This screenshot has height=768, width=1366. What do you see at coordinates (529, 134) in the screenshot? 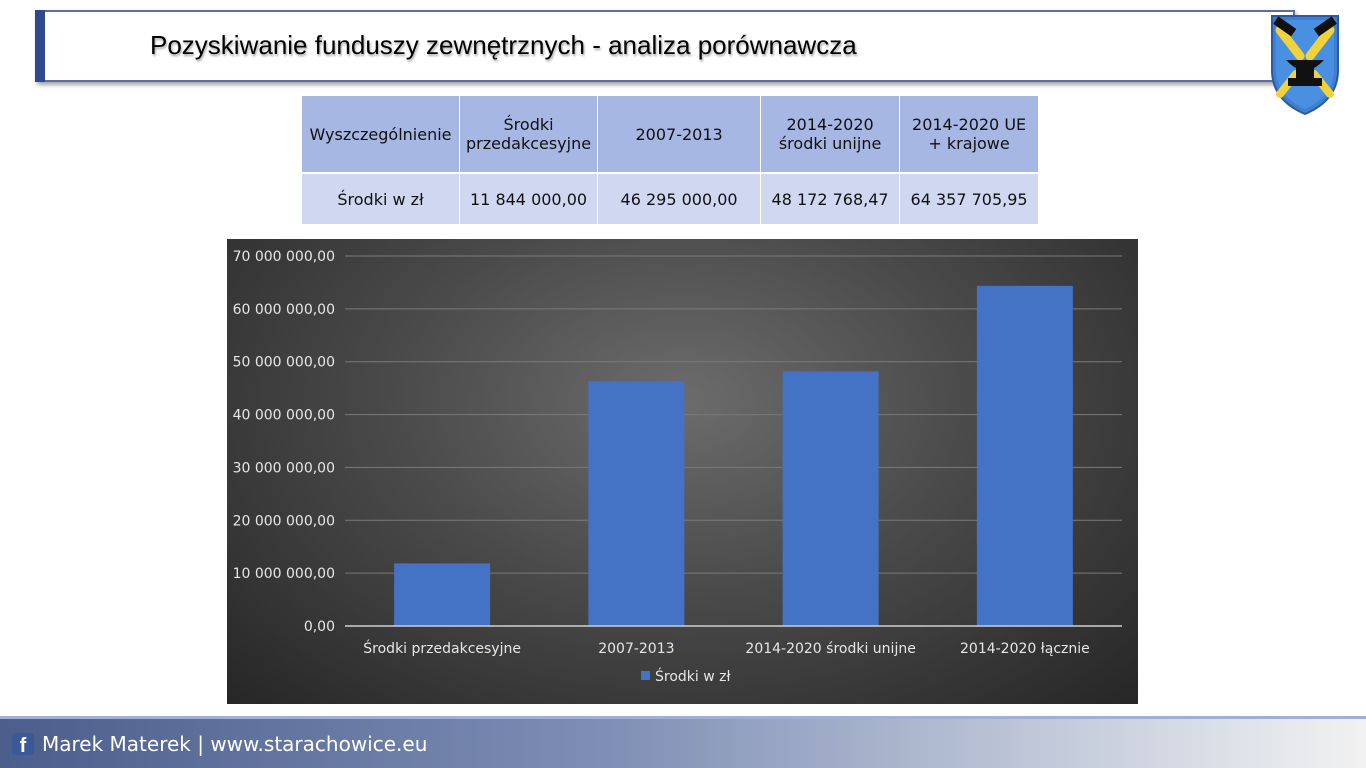
I see `table-header-cell: Środki przedakcesyjne` at bounding box center [529, 134].